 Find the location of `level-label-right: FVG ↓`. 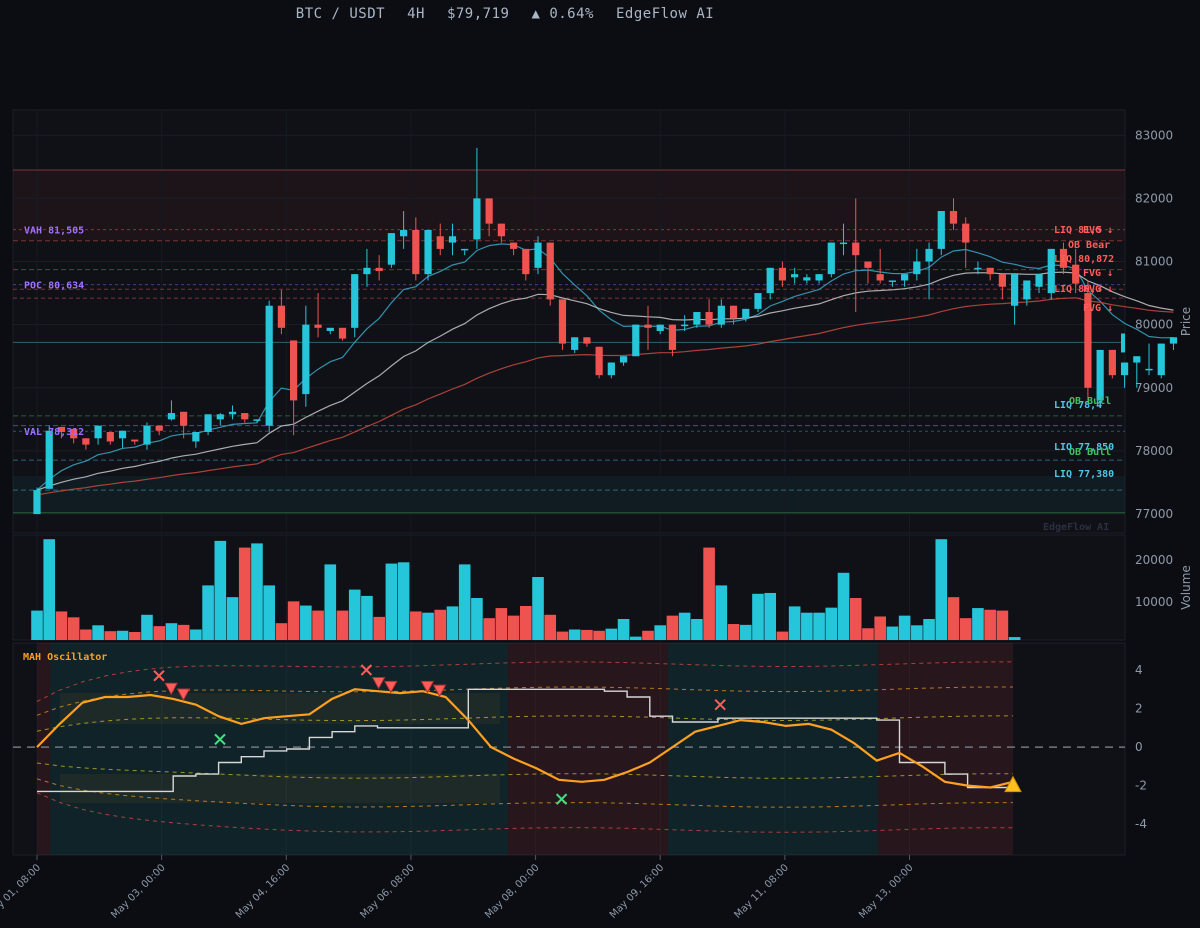

level-label-right: FVG ↓ is located at coordinates (1098, 273).